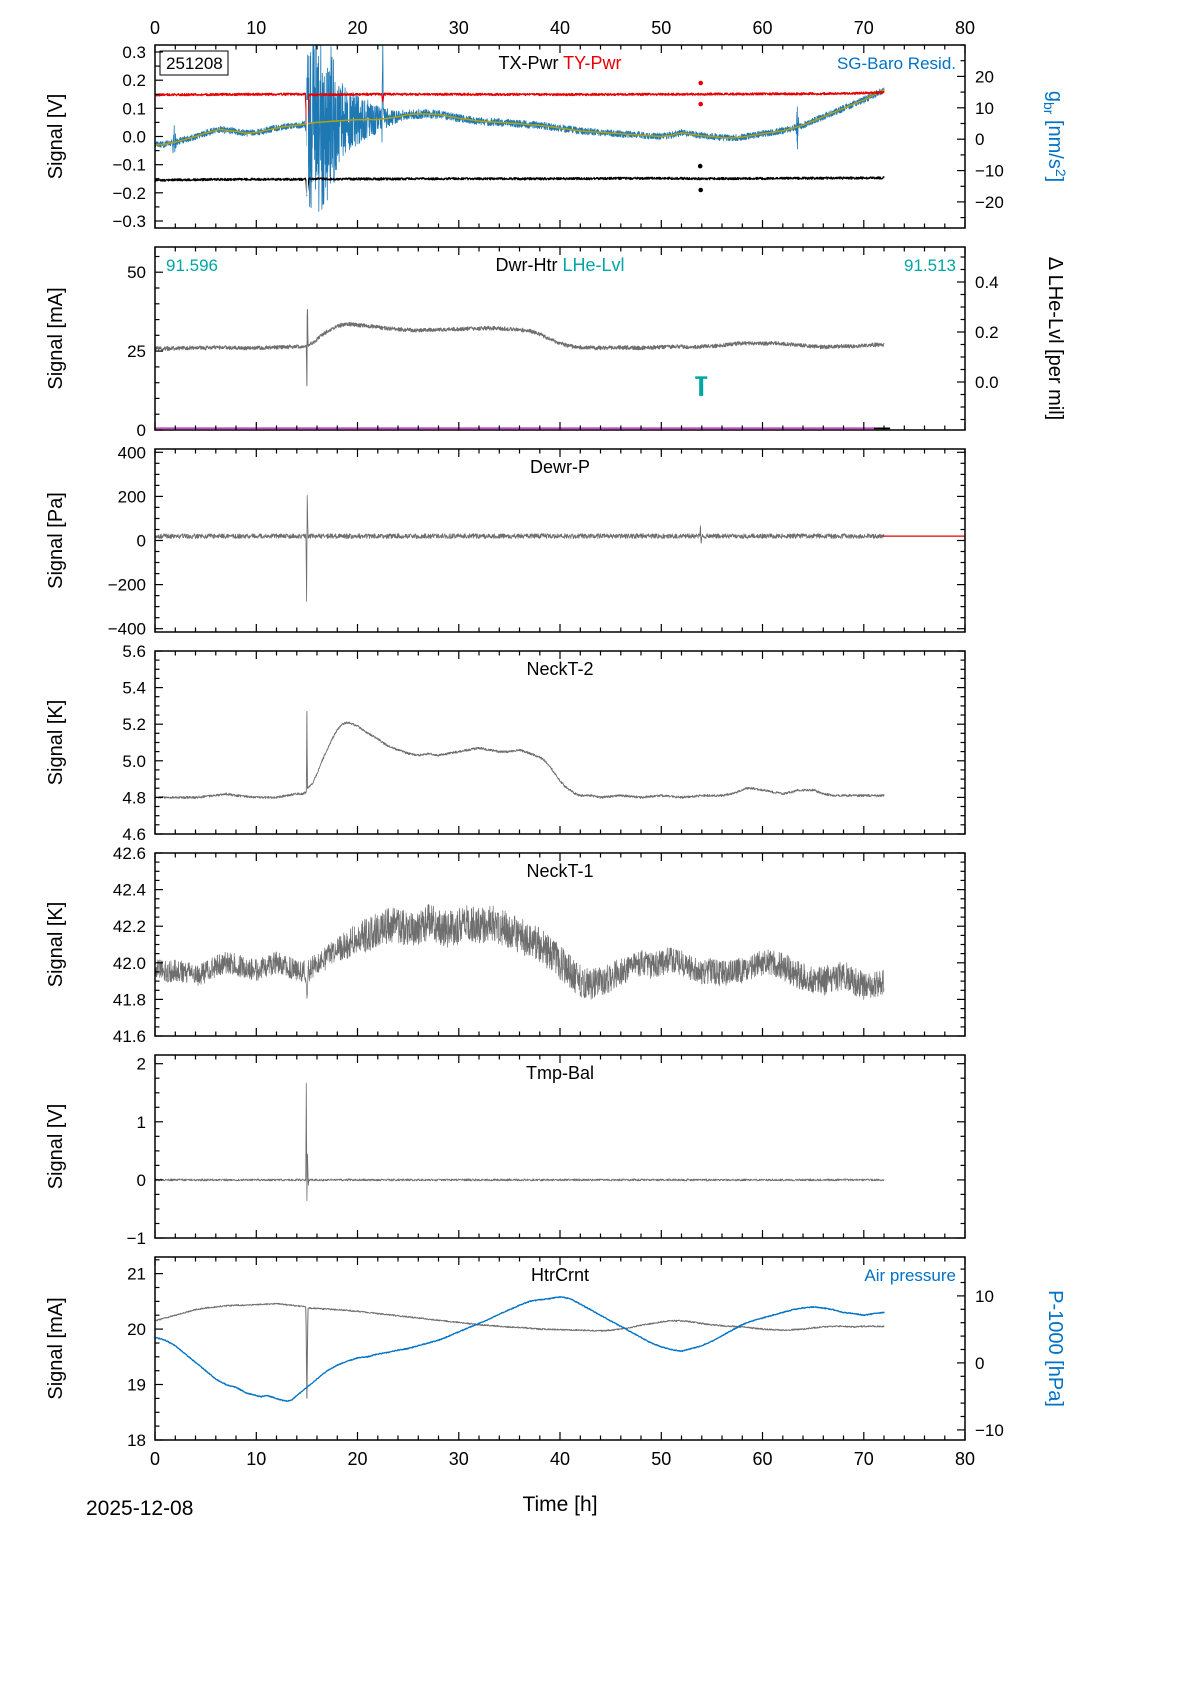 The image size is (1190, 1684). What do you see at coordinates (136, 1440) in the screenshot?
I see `y-tick-label: 18` at bounding box center [136, 1440].